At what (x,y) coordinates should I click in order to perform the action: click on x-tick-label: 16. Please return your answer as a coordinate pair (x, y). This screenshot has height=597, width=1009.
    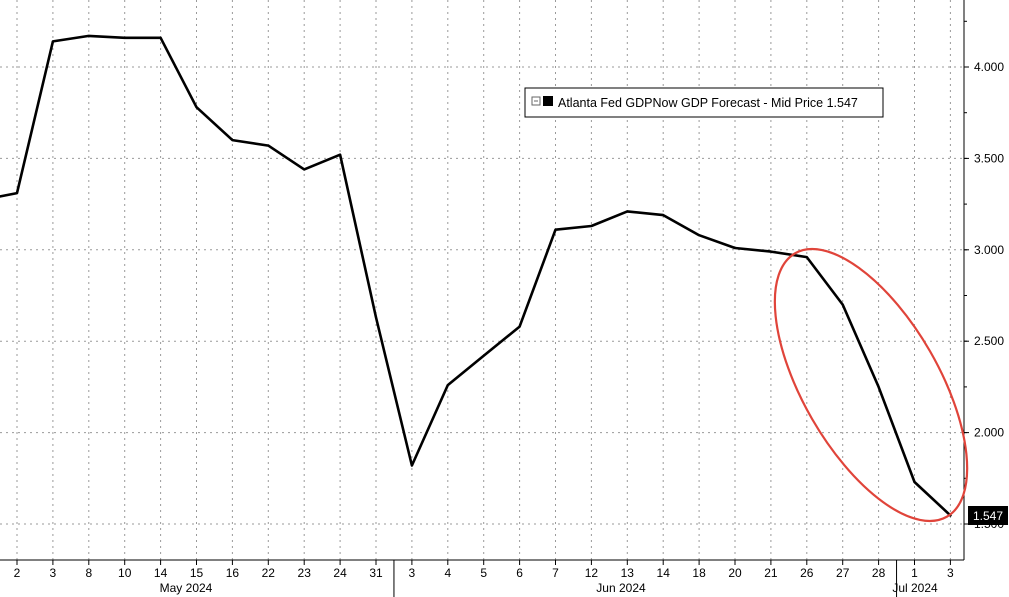
    Looking at the image, I should click on (233, 573).